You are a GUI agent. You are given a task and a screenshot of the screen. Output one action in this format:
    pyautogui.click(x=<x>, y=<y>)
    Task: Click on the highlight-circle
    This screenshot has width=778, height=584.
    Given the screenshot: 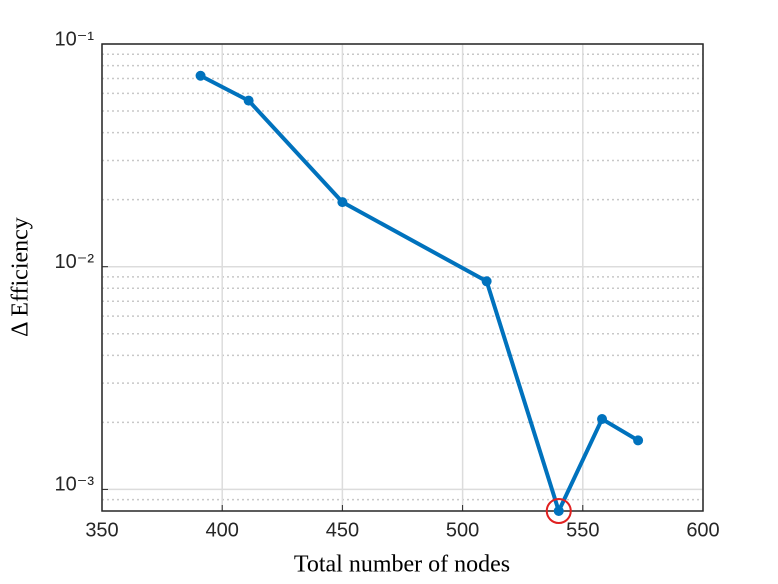 What is the action you would take?
    pyautogui.click(x=558, y=511)
    